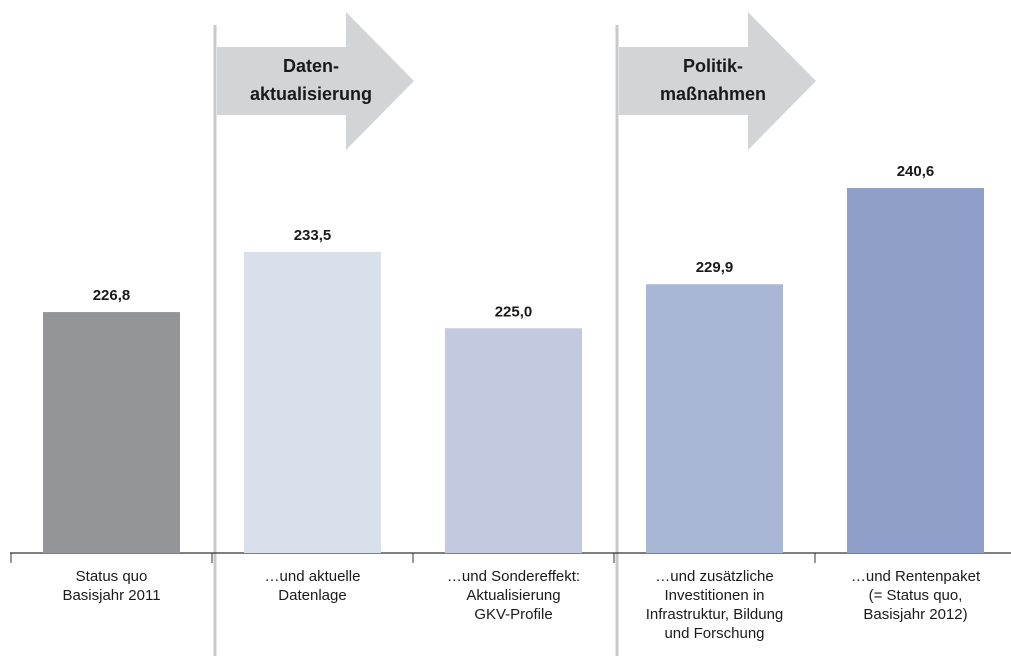  I want to click on x-tick-label: Status quo Basisjahr 2011, so click(111, 586).